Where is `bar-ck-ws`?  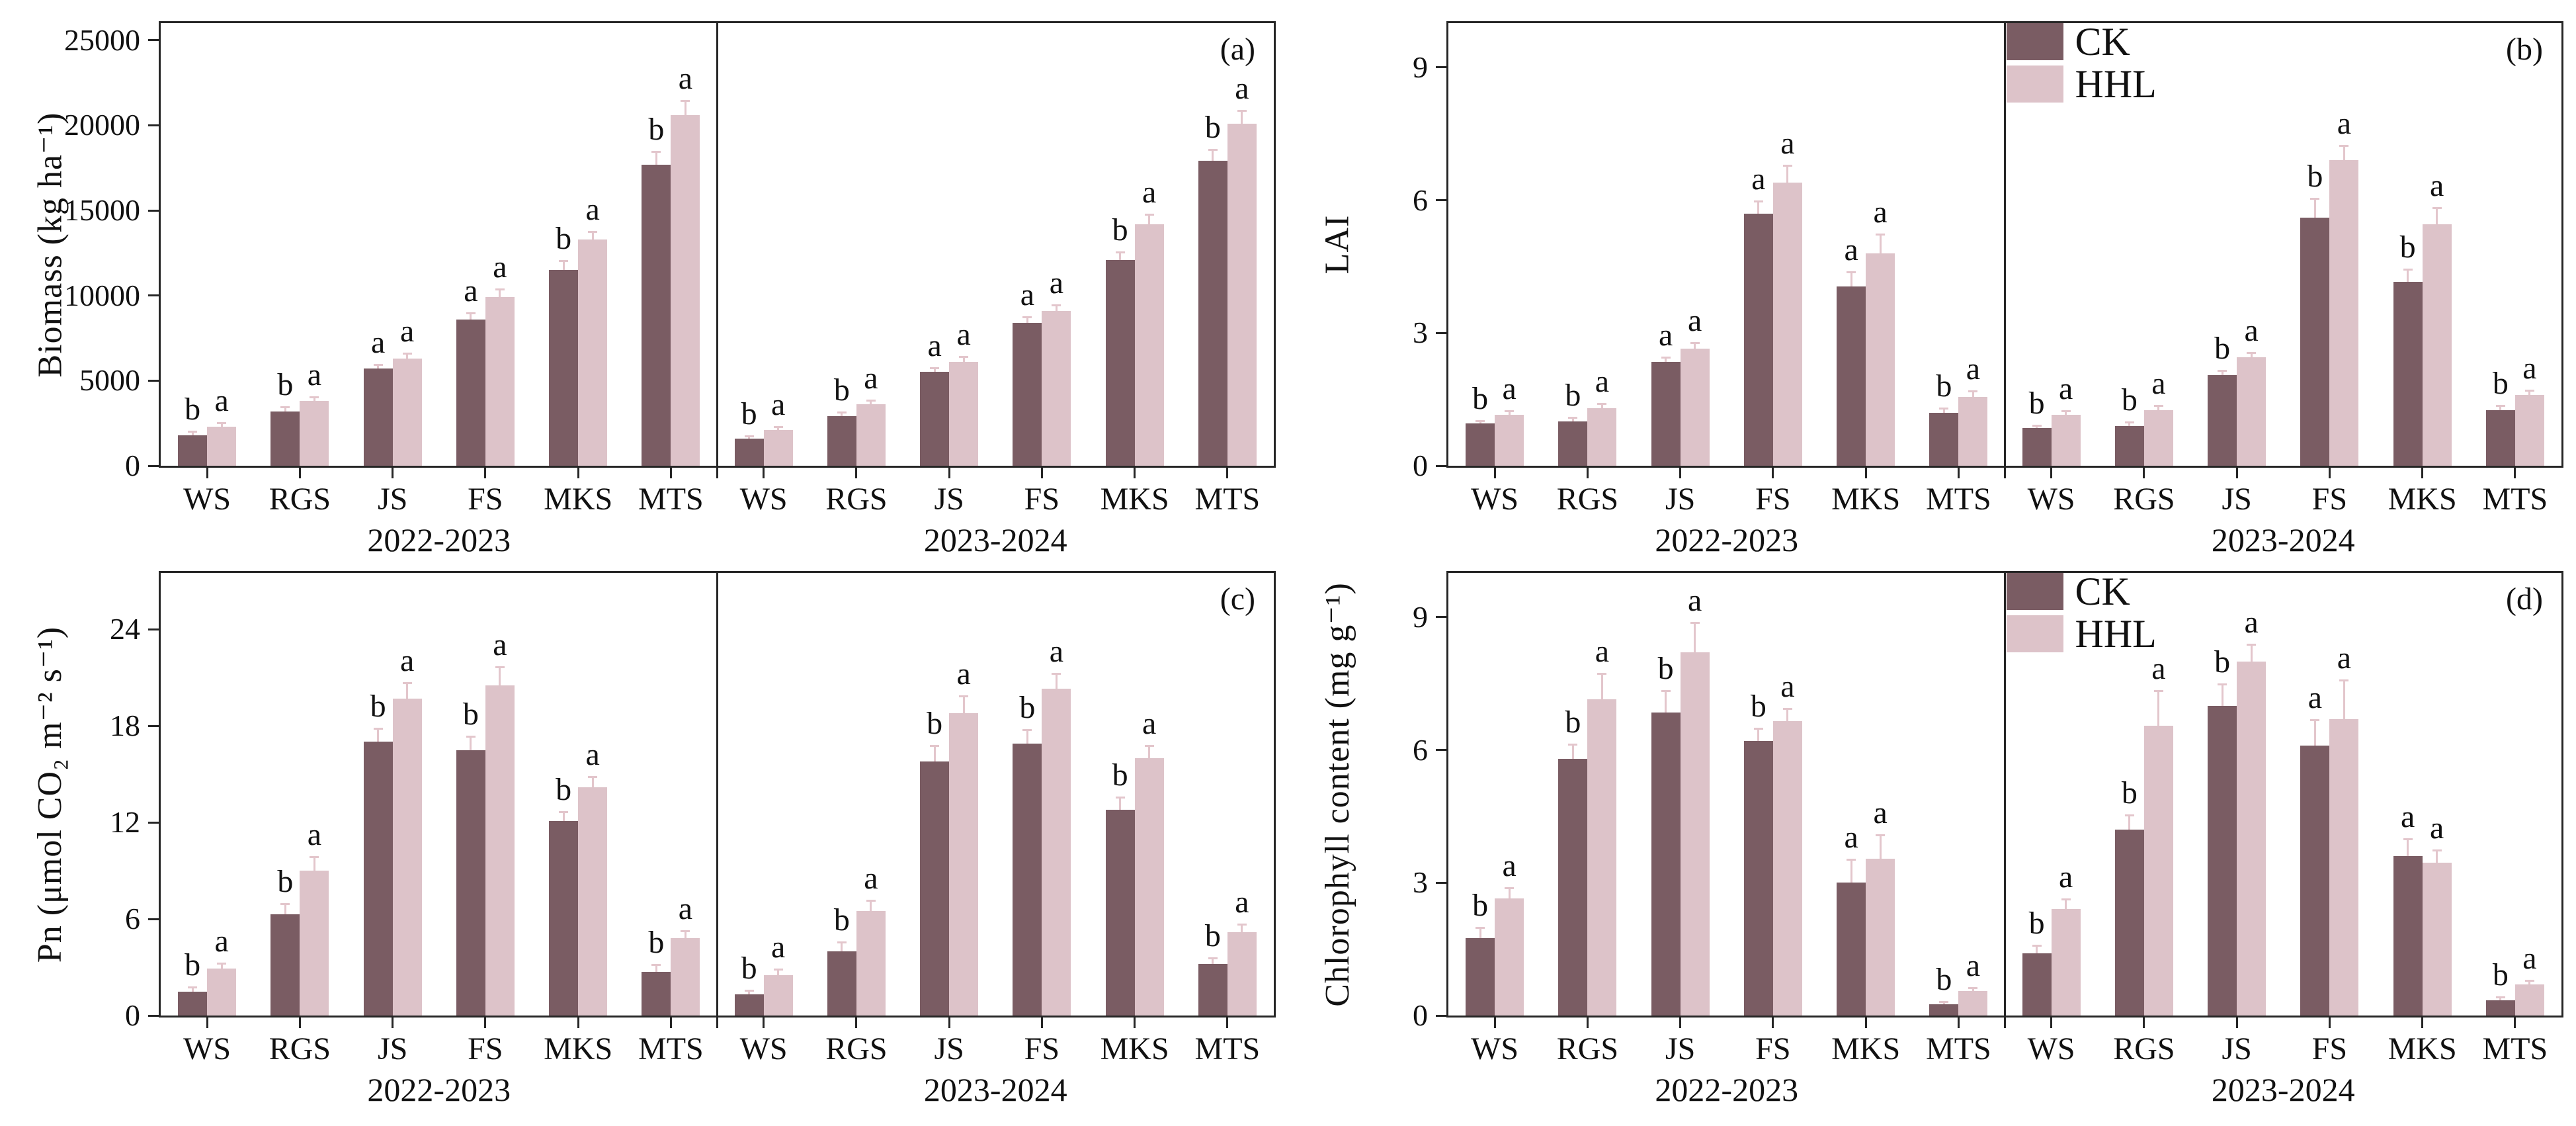 bar-ck-ws is located at coordinates (2037, 984).